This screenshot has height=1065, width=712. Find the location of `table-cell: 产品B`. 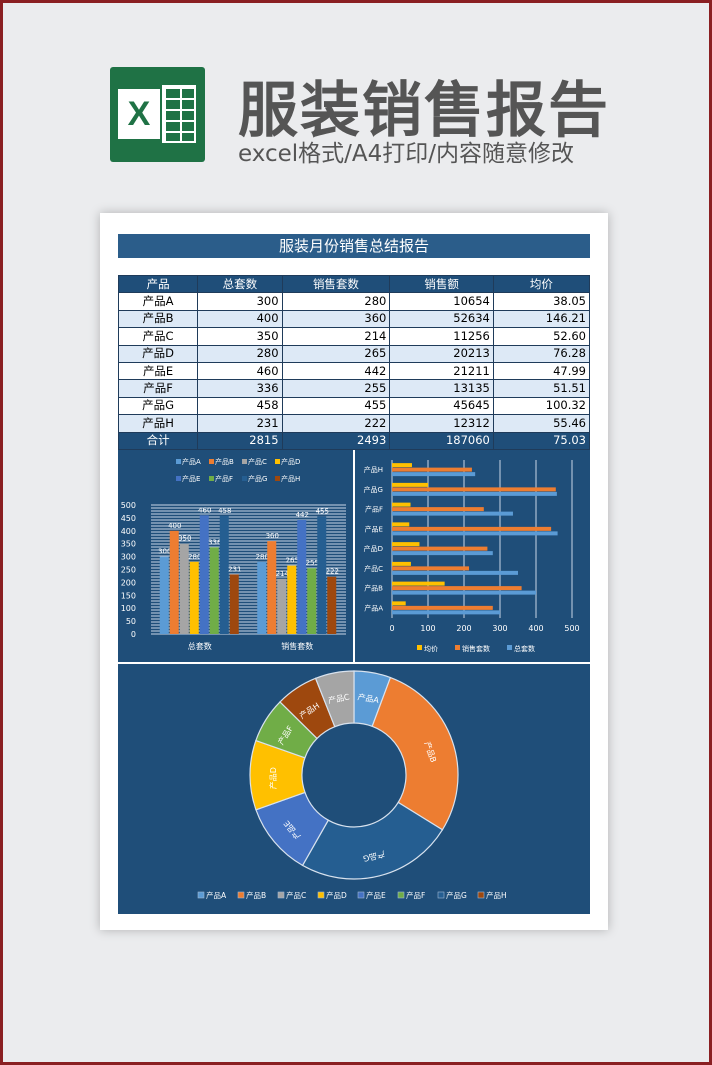

table-cell: 产品B is located at coordinates (158, 319).